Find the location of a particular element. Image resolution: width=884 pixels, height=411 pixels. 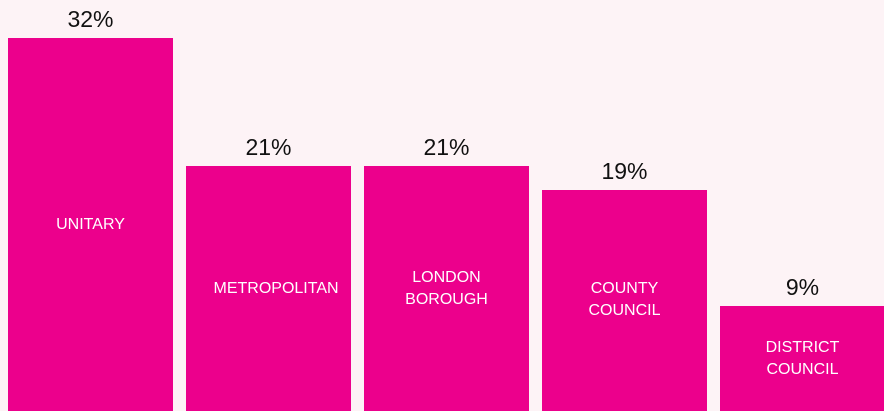

category-label: UNITARY is located at coordinates (90, 224).